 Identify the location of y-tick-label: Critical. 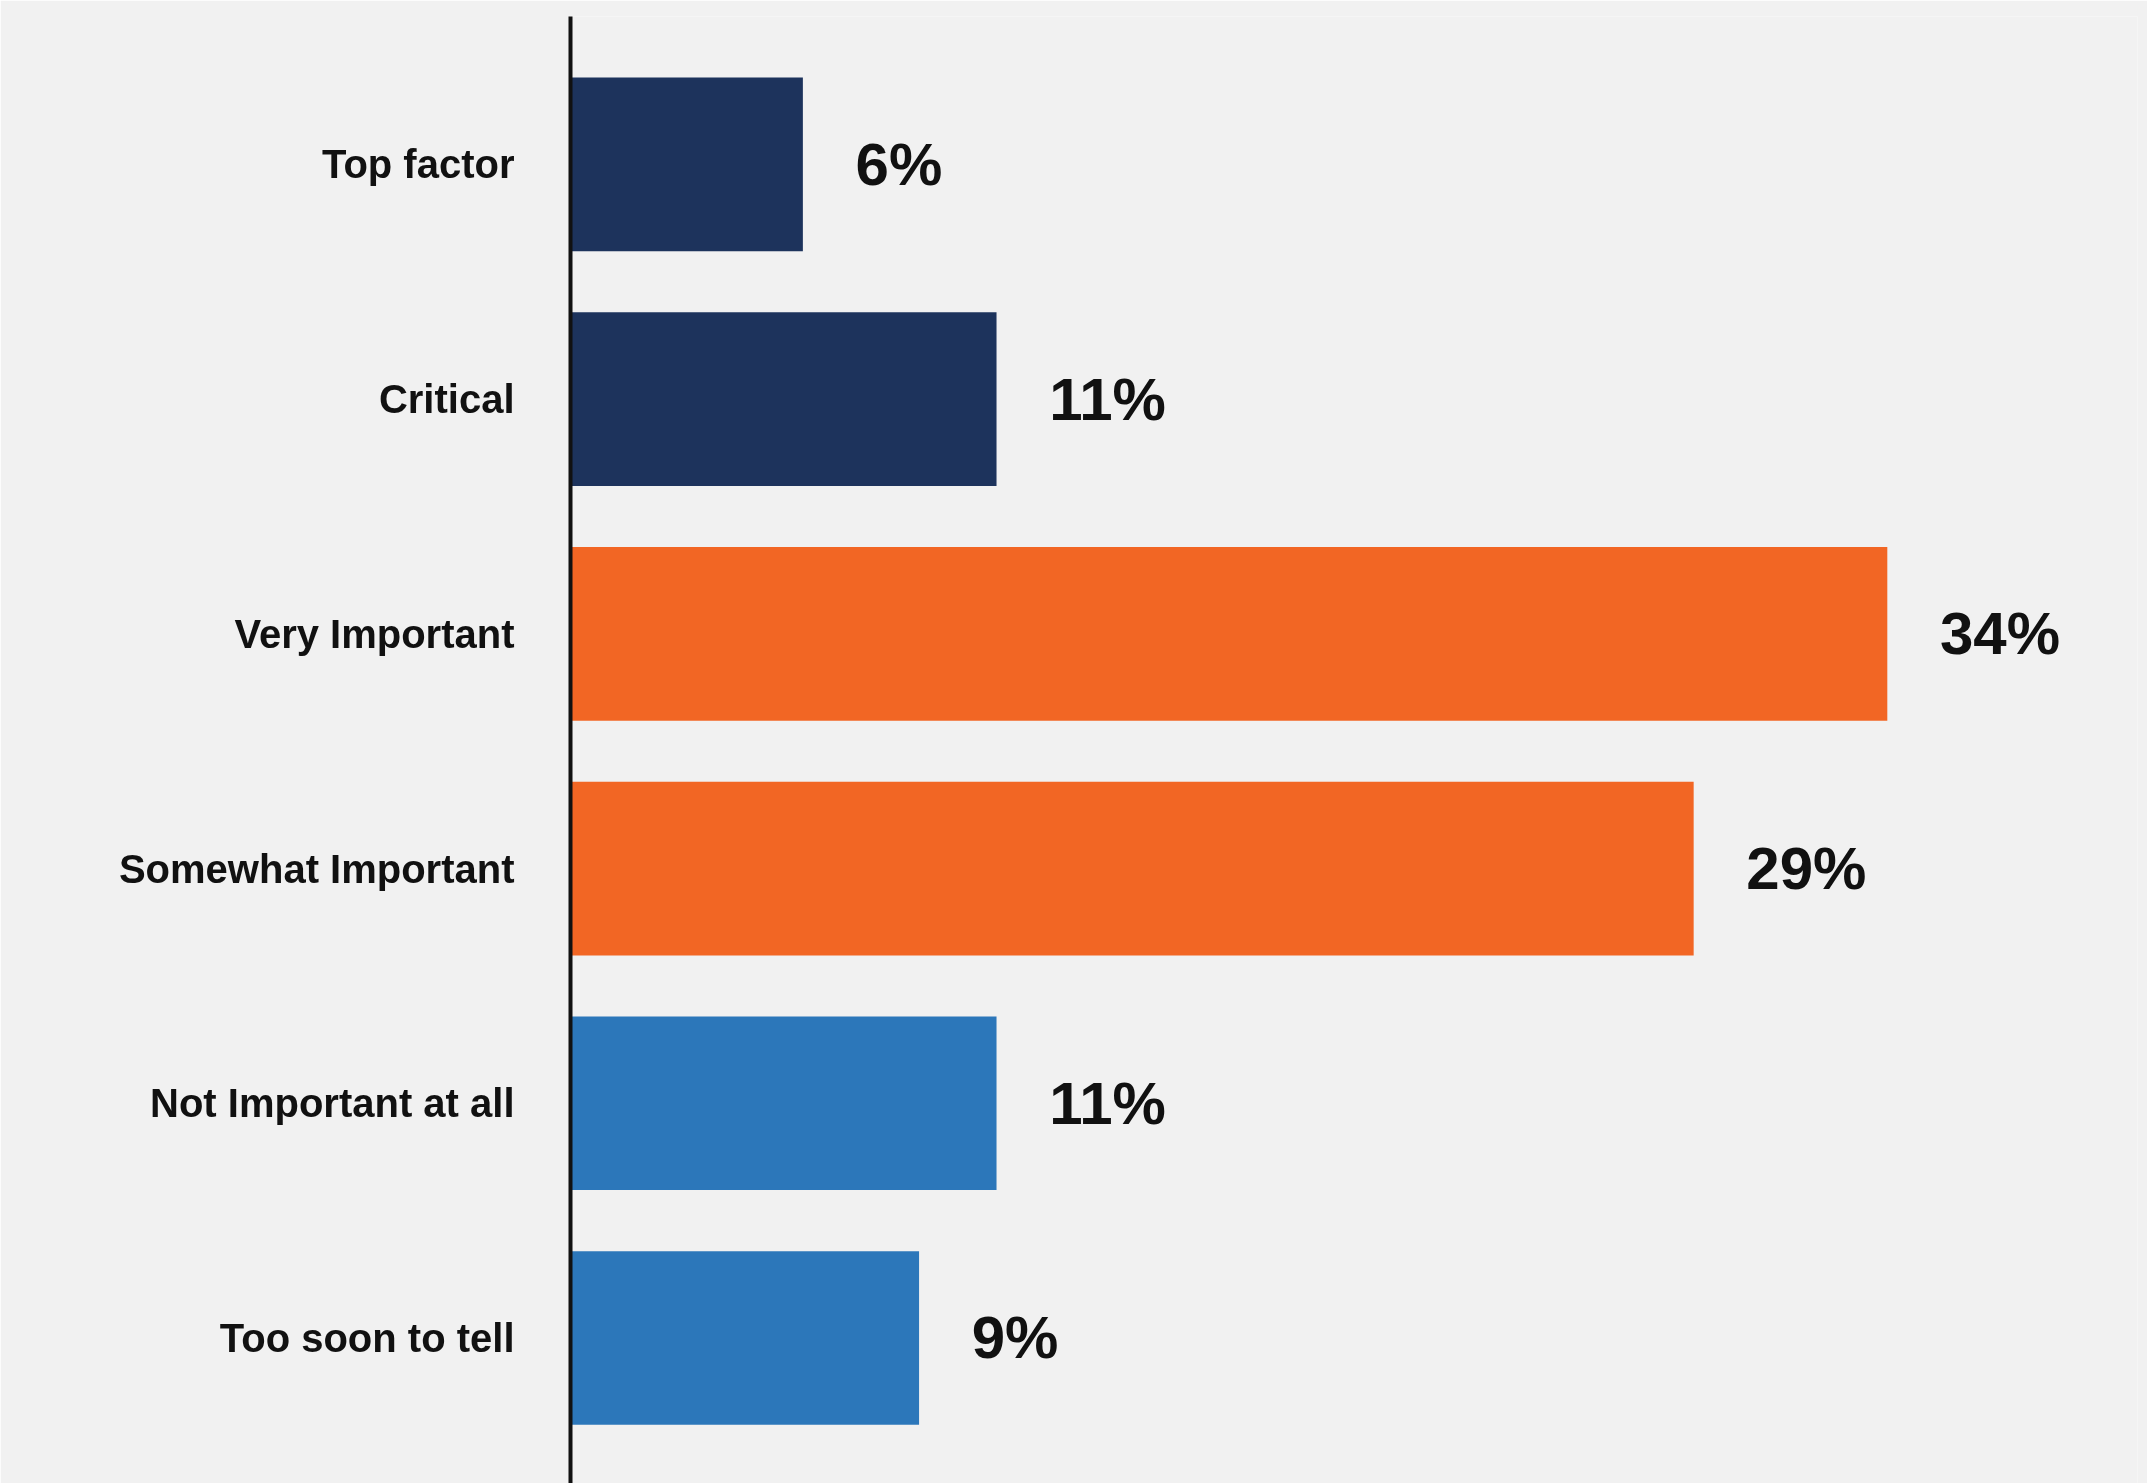
(446, 399).